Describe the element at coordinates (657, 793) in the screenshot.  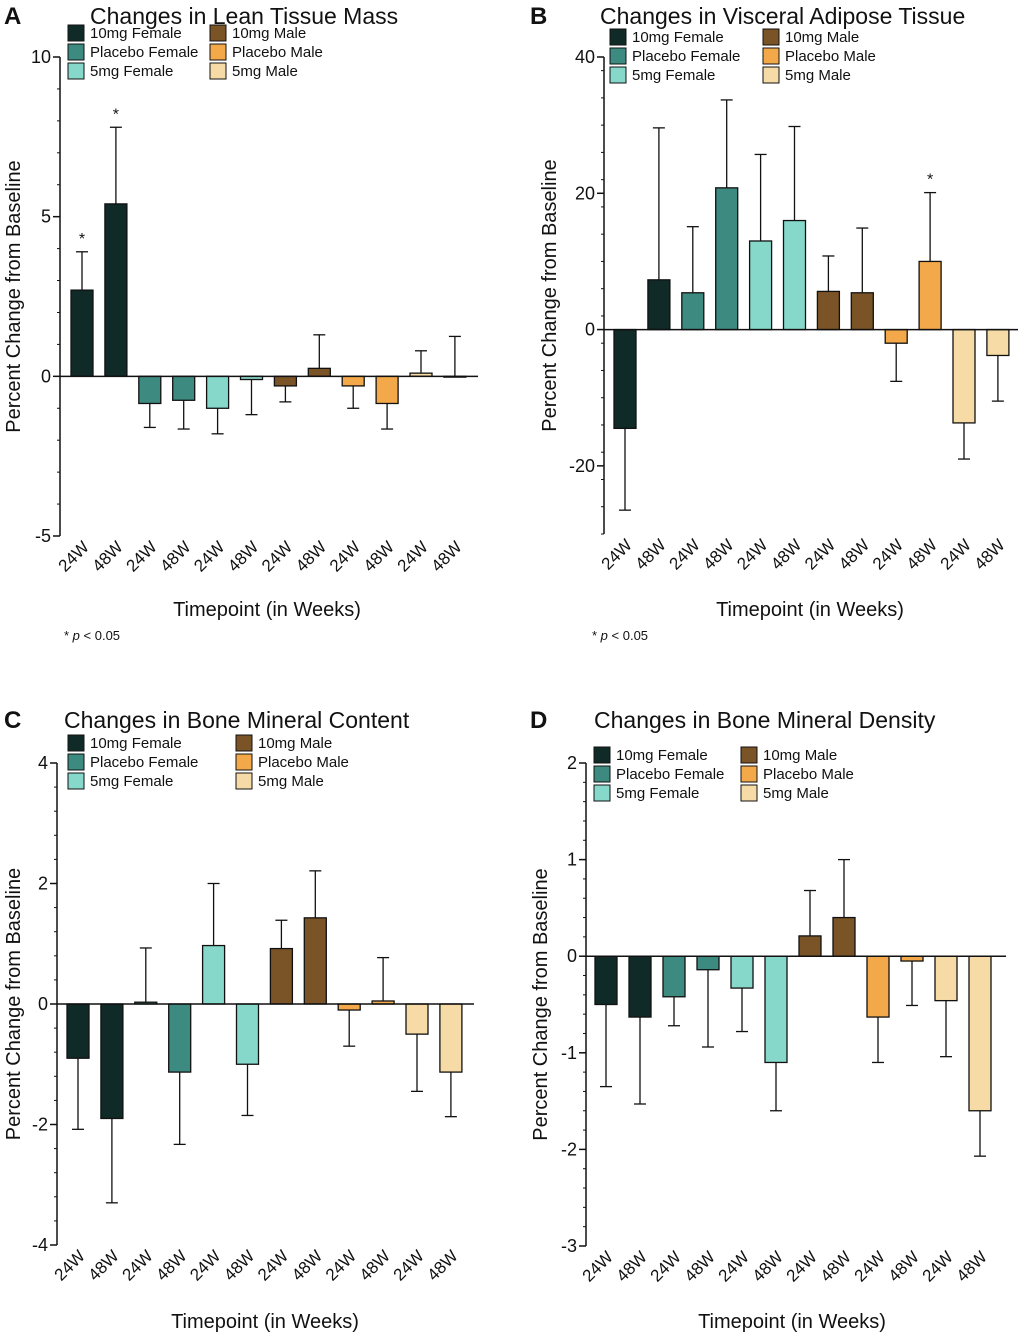
I see `legend-label: 5mg Female` at that location.